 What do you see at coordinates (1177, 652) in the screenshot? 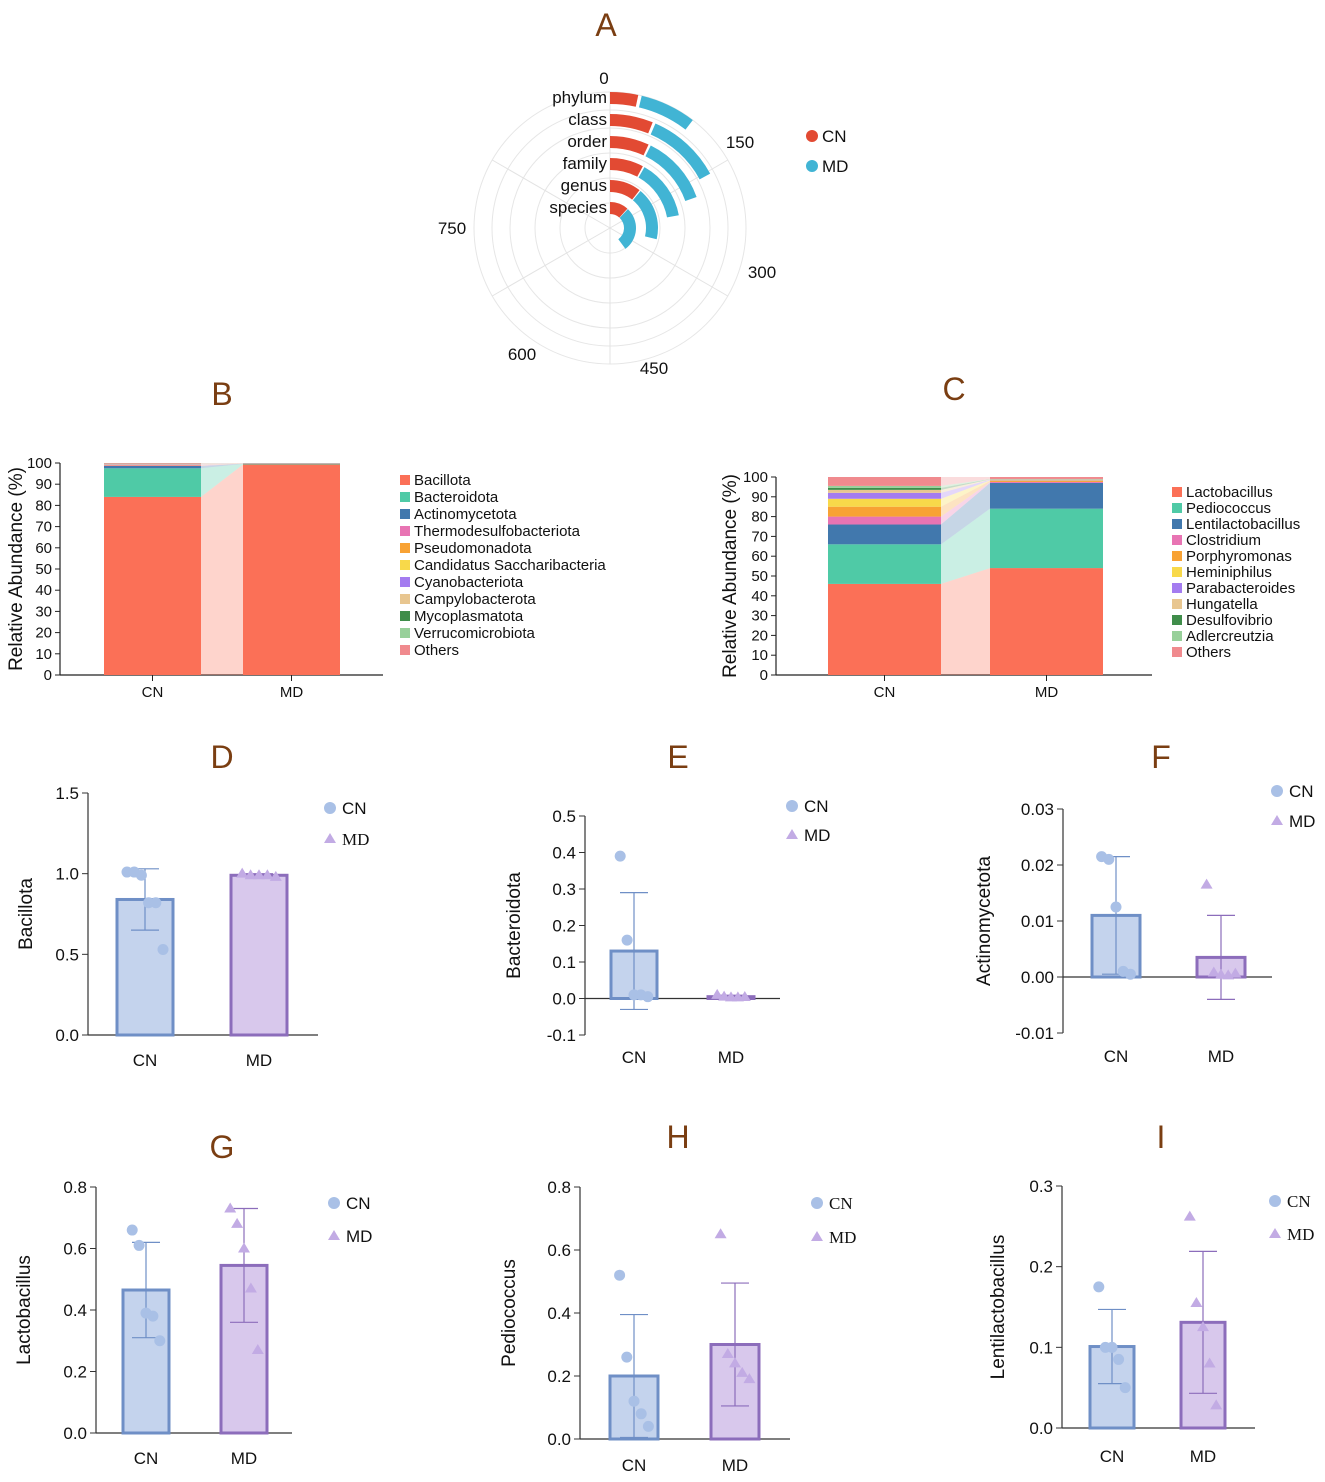
I see `legend-swatch-Others` at bounding box center [1177, 652].